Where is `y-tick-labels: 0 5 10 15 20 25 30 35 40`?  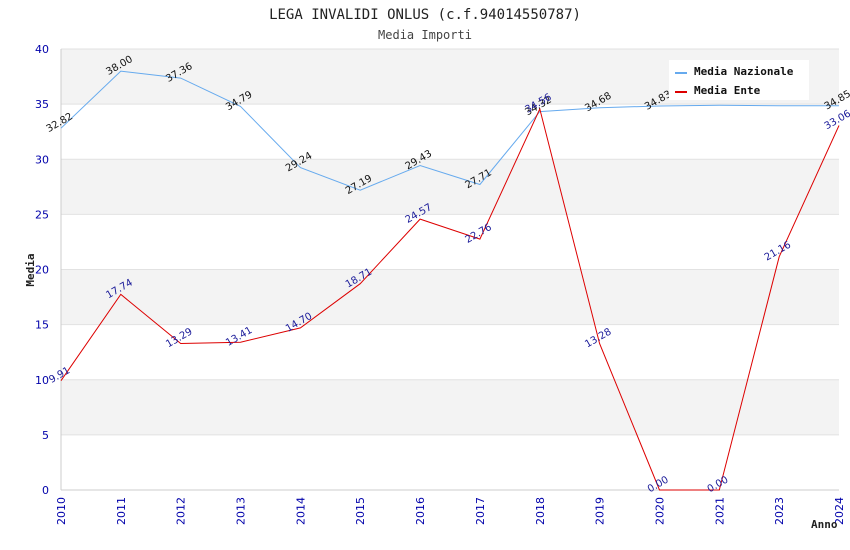
y-tick-labels: 0 5 10 15 20 25 30 35 40 is located at coordinates (42, 270).